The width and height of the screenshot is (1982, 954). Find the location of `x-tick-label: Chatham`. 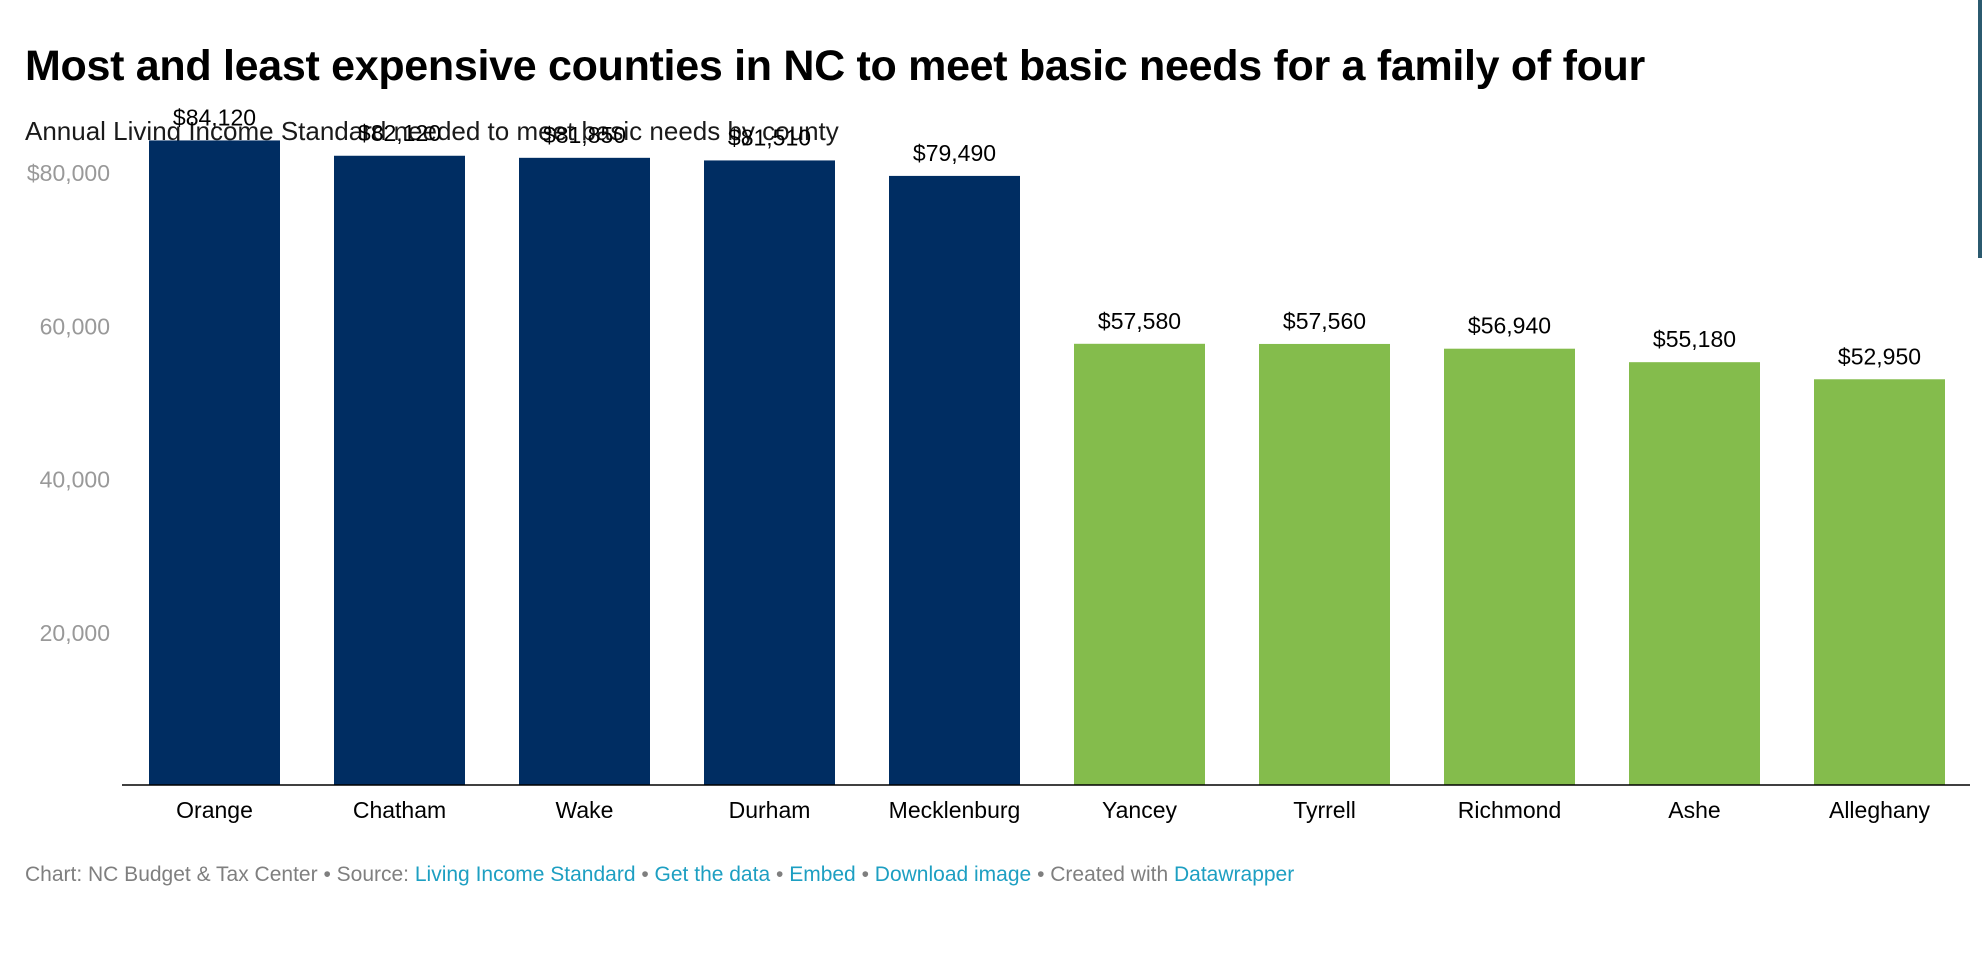

x-tick-label: Chatham is located at coordinates (399, 810).